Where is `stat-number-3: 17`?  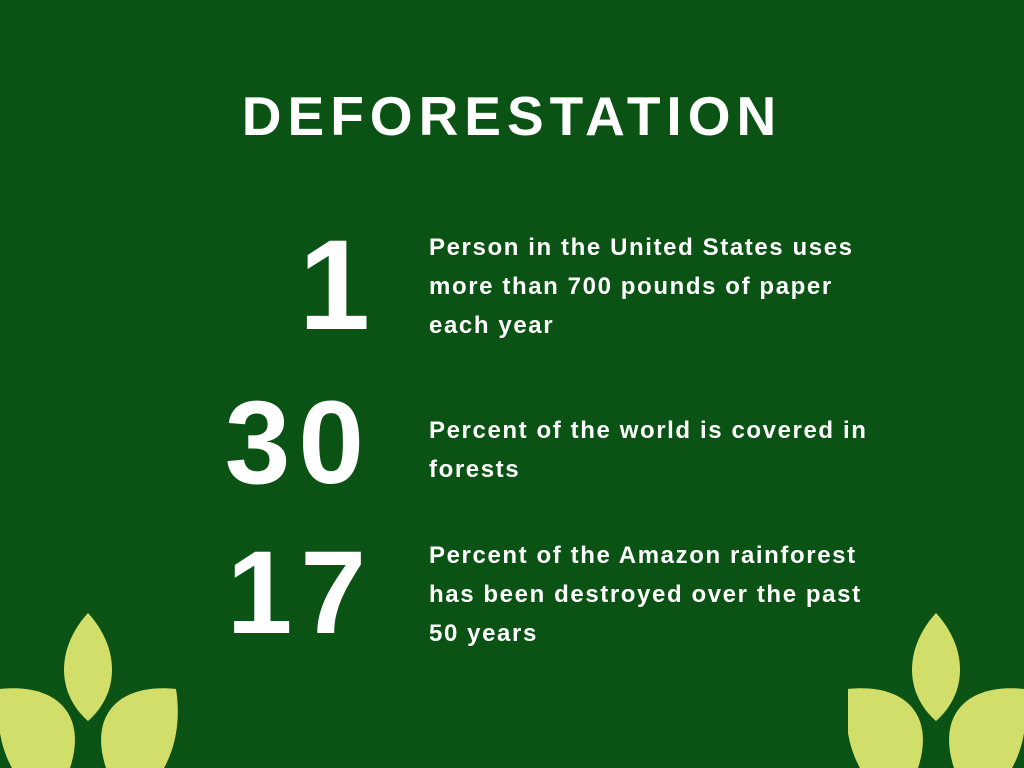 stat-number-3: 17 is located at coordinates (300, 593).